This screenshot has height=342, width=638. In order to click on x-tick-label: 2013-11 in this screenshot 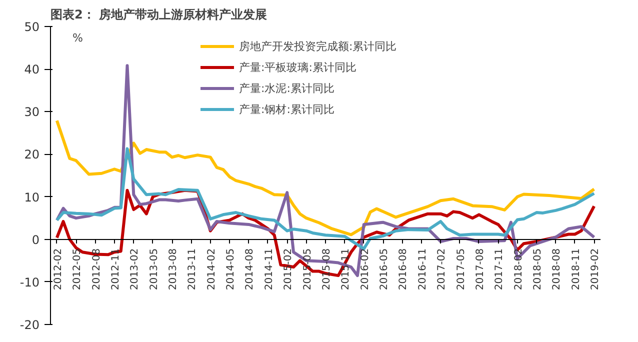, I will do `click(192, 269)`.